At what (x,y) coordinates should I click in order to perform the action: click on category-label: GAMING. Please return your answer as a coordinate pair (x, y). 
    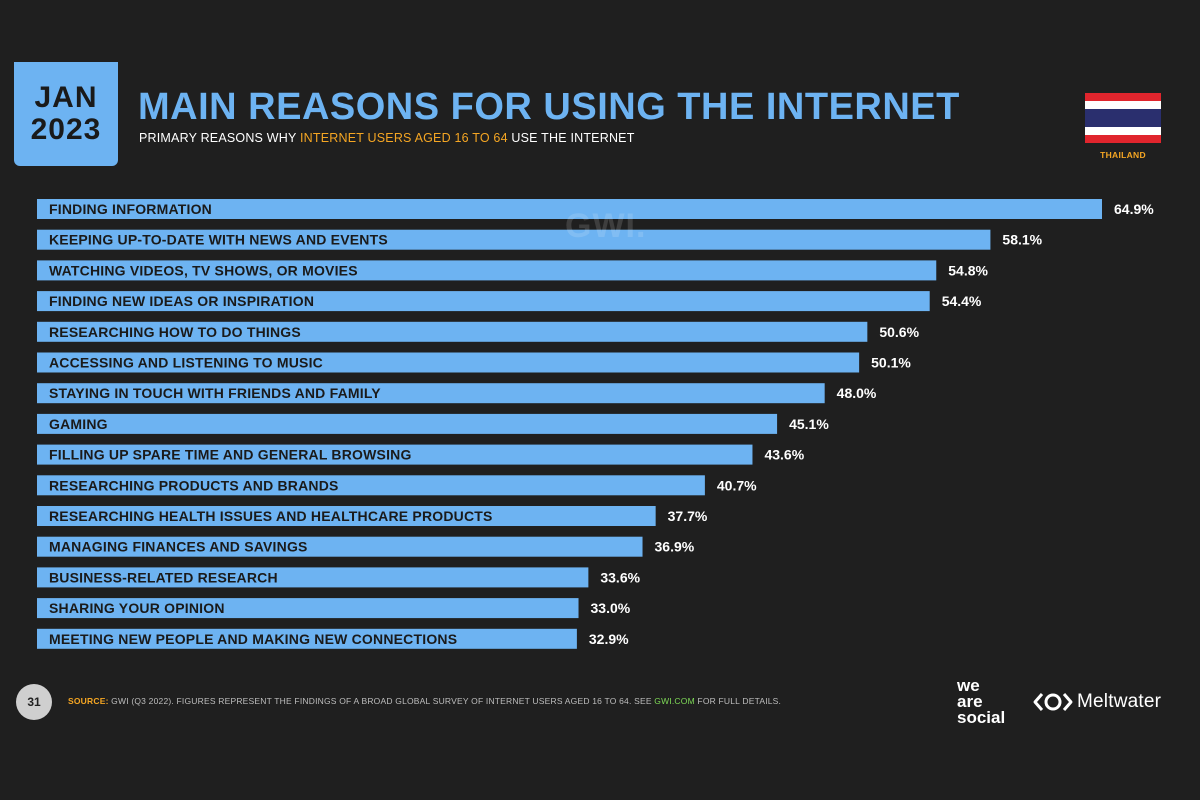
    Looking at the image, I should click on (78, 424).